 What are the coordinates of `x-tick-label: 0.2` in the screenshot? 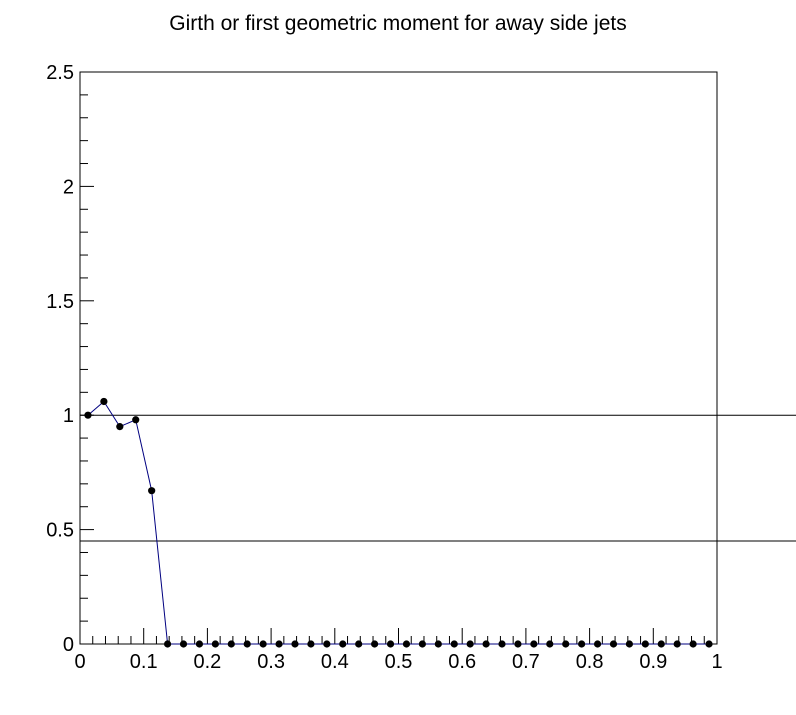 It's located at (207, 662).